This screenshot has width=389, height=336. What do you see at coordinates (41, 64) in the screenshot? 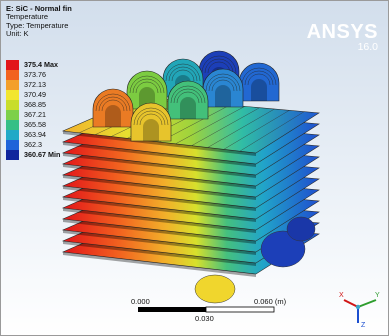
I see `legend-label: 375.4 Max` at bounding box center [41, 64].